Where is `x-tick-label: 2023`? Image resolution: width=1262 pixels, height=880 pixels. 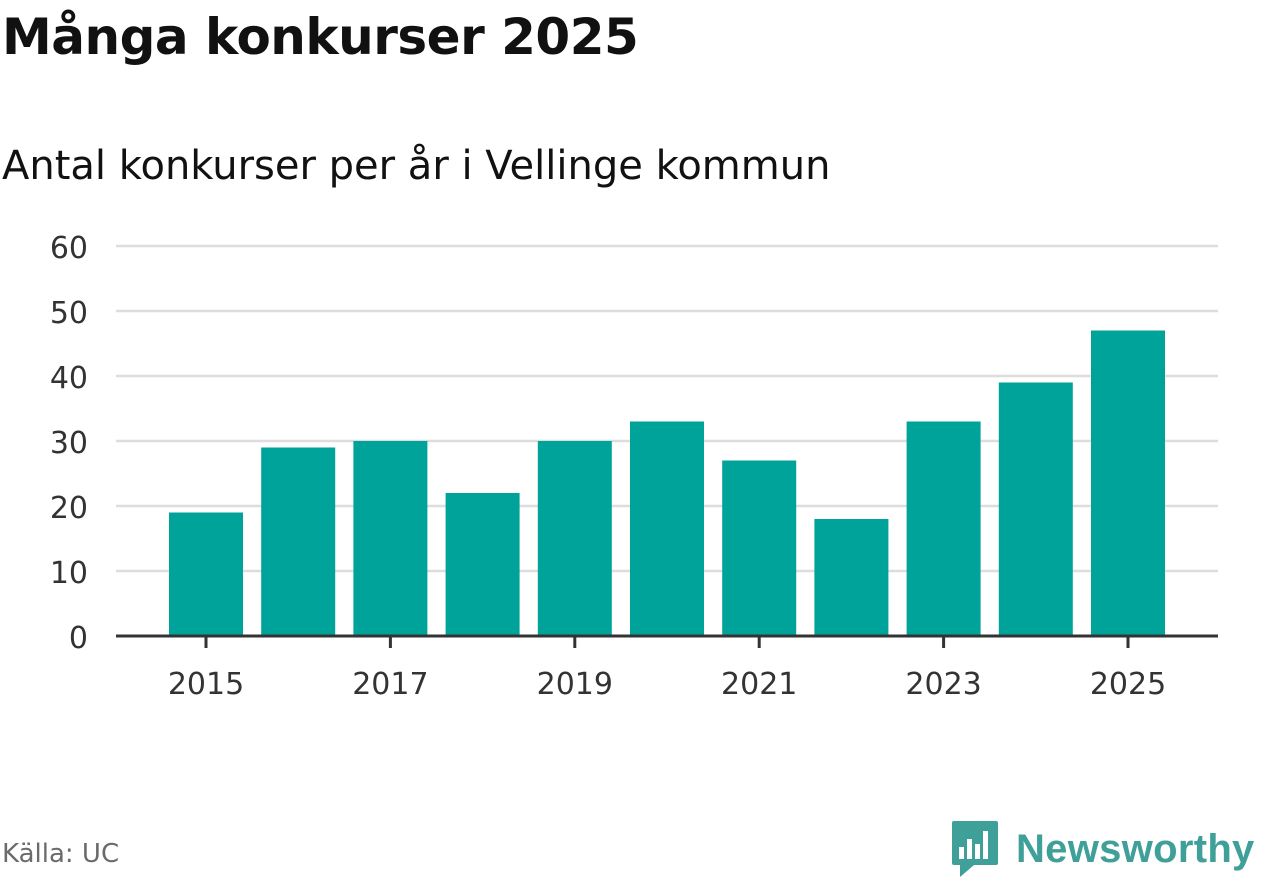
x-tick-label: 2023 is located at coordinates (943, 684).